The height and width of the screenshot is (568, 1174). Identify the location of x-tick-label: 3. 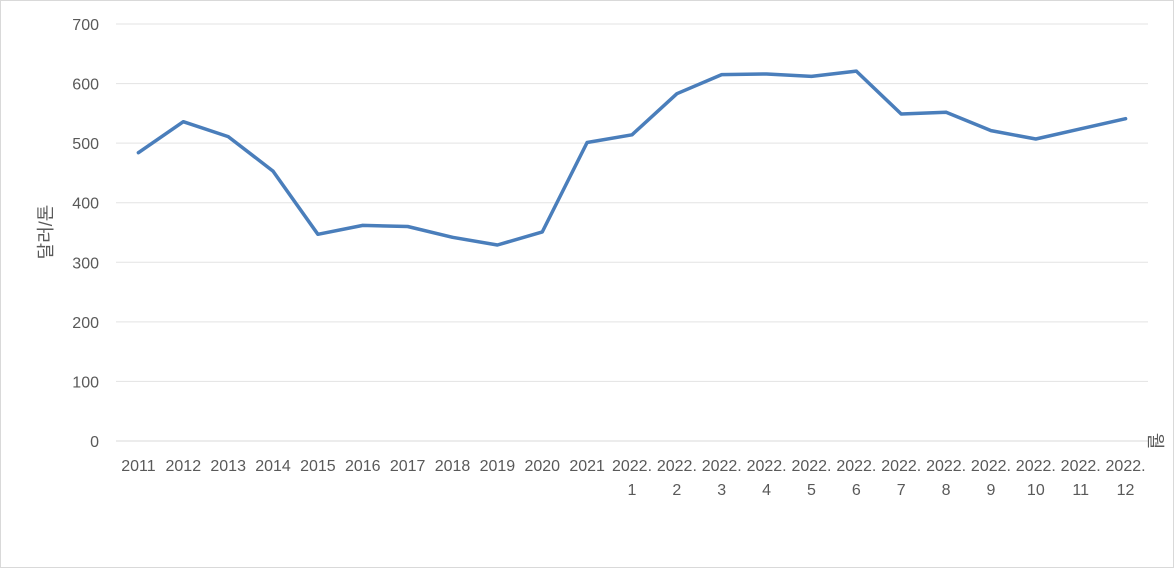
(721, 490).